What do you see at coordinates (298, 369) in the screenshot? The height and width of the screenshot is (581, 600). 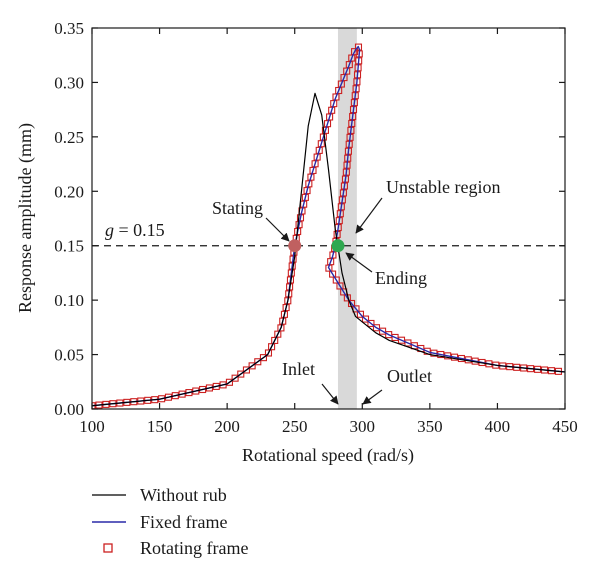 I see `inlet-label: Inlet` at bounding box center [298, 369].